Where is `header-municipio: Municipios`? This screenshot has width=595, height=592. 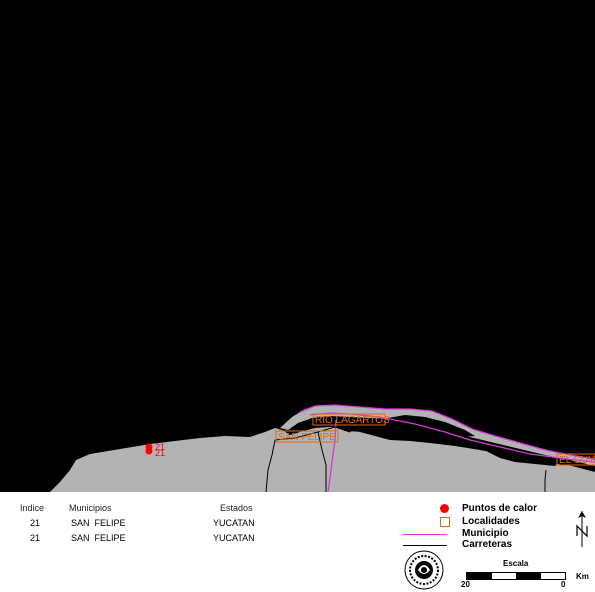
header-municipio: Municipios is located at coordinates (90, 508).